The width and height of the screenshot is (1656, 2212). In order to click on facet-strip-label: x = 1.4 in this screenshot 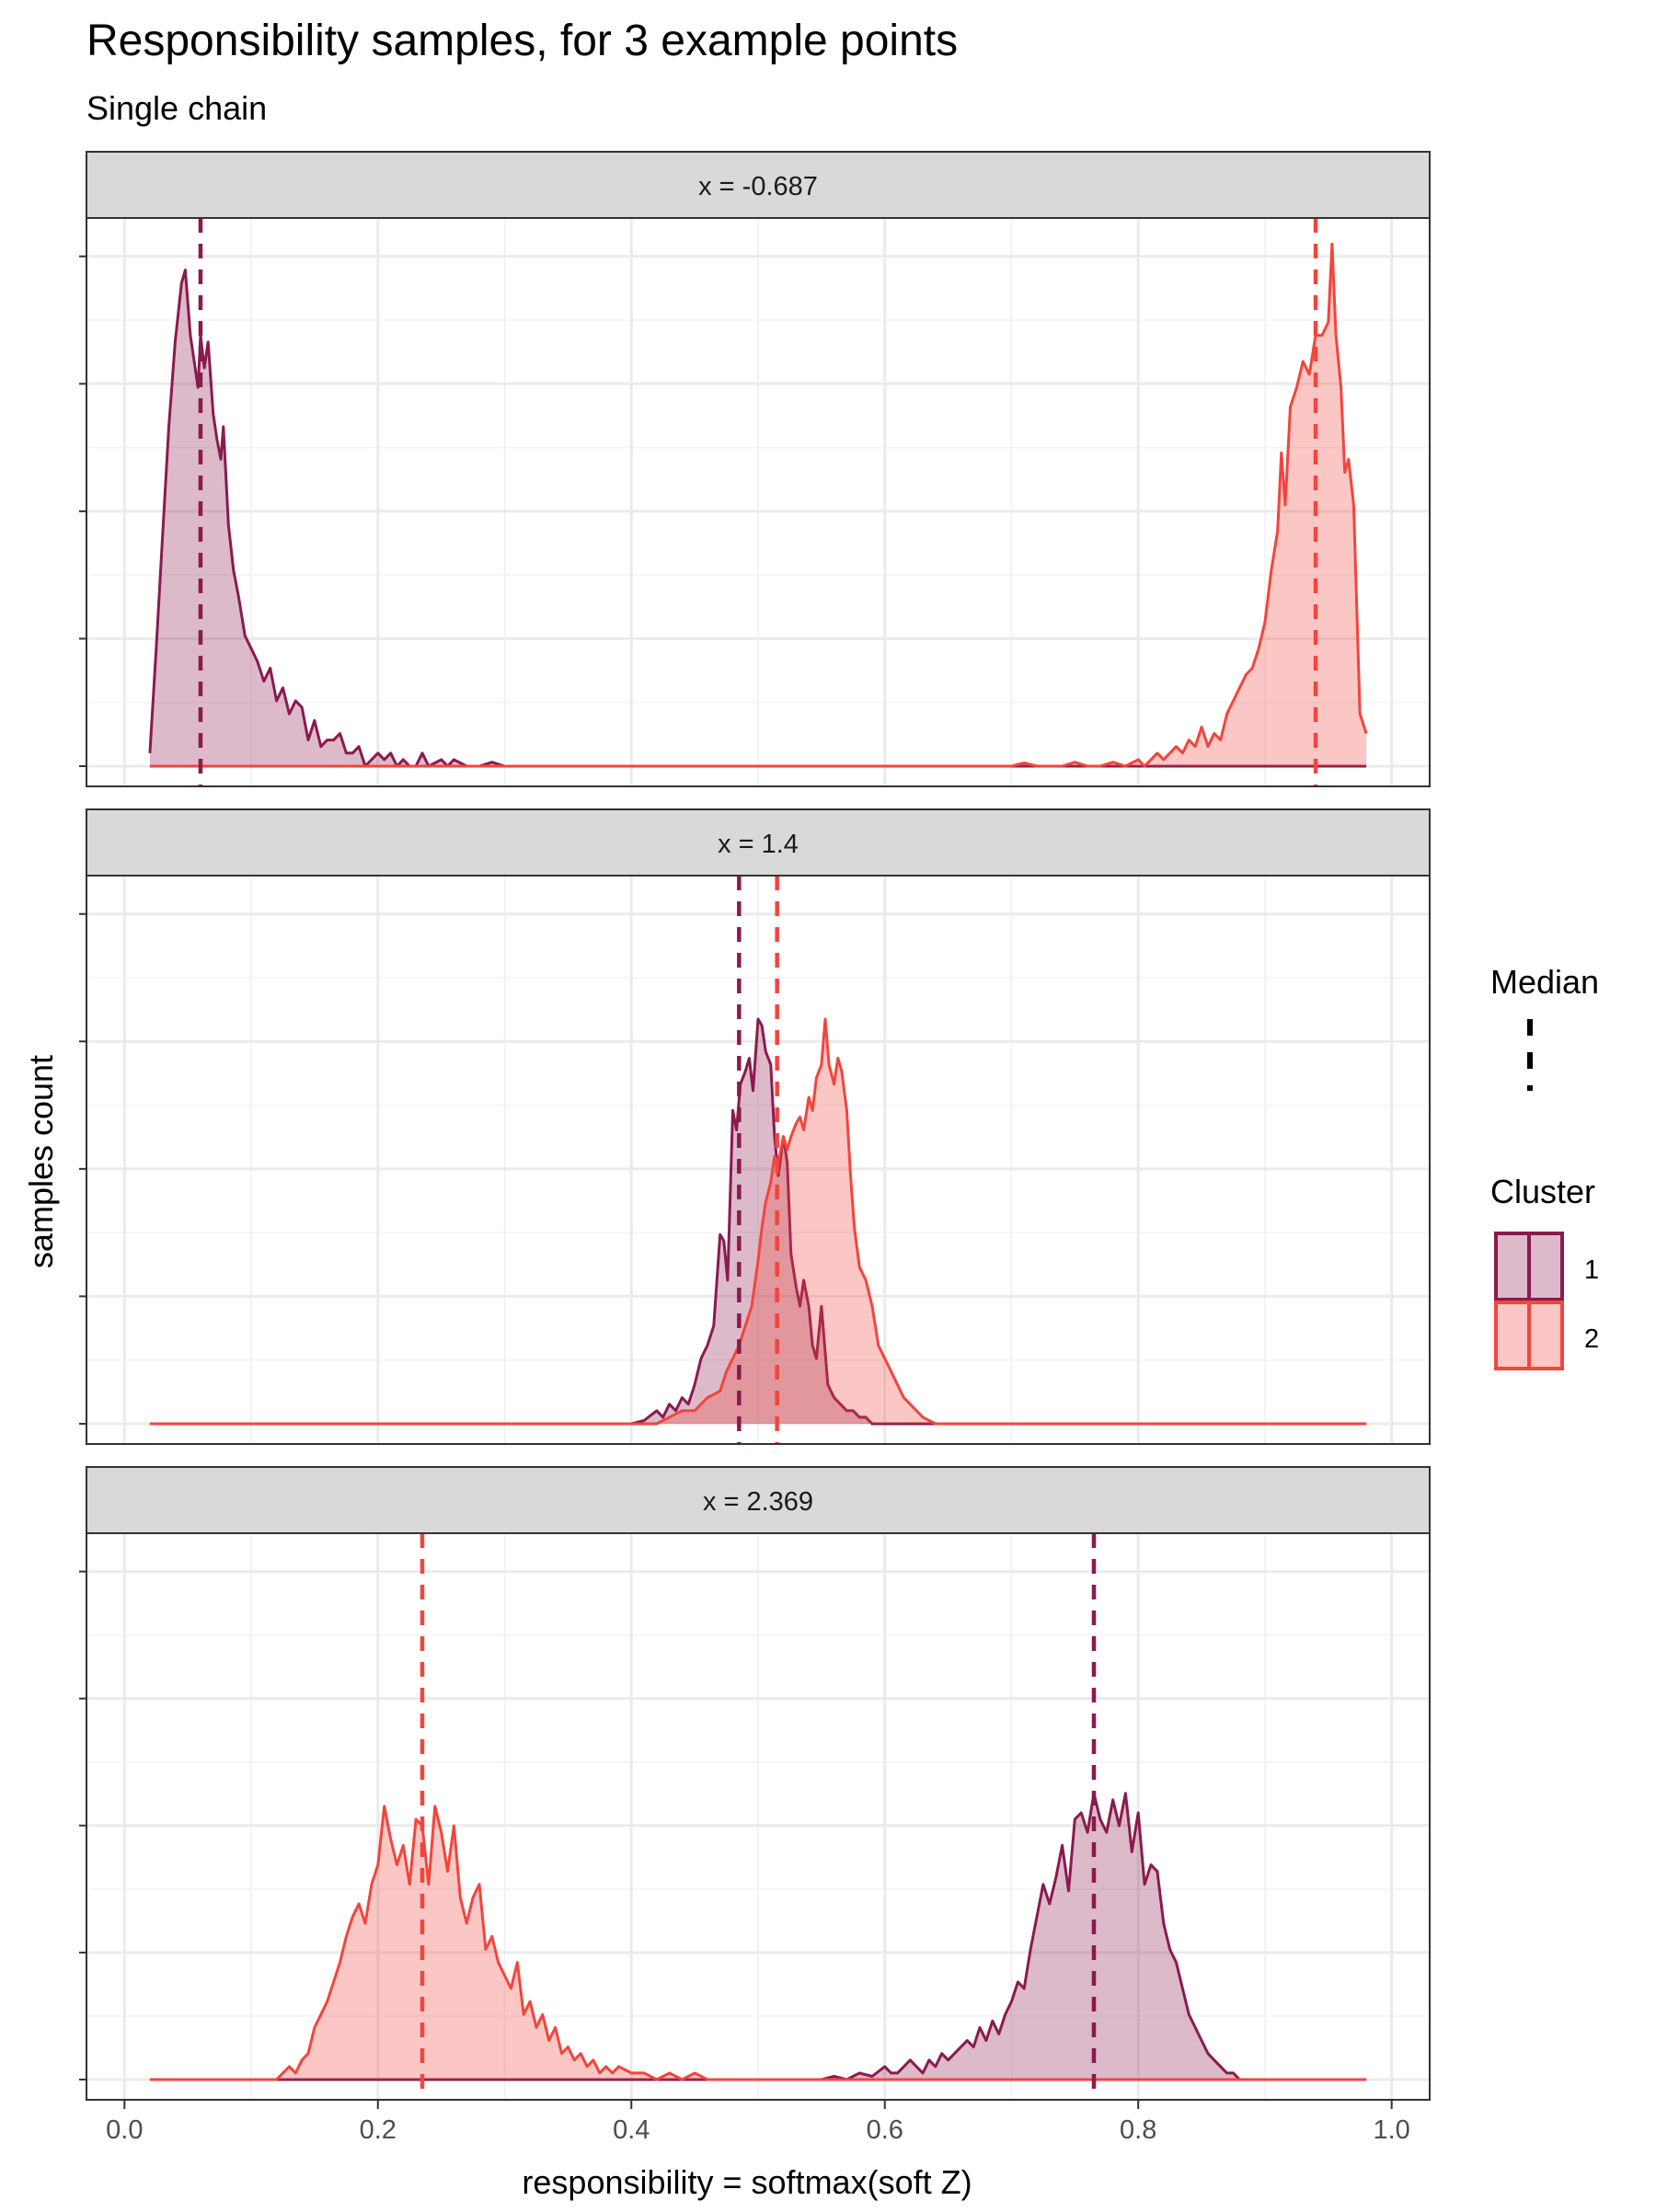, I will do `click(758, 844)`.